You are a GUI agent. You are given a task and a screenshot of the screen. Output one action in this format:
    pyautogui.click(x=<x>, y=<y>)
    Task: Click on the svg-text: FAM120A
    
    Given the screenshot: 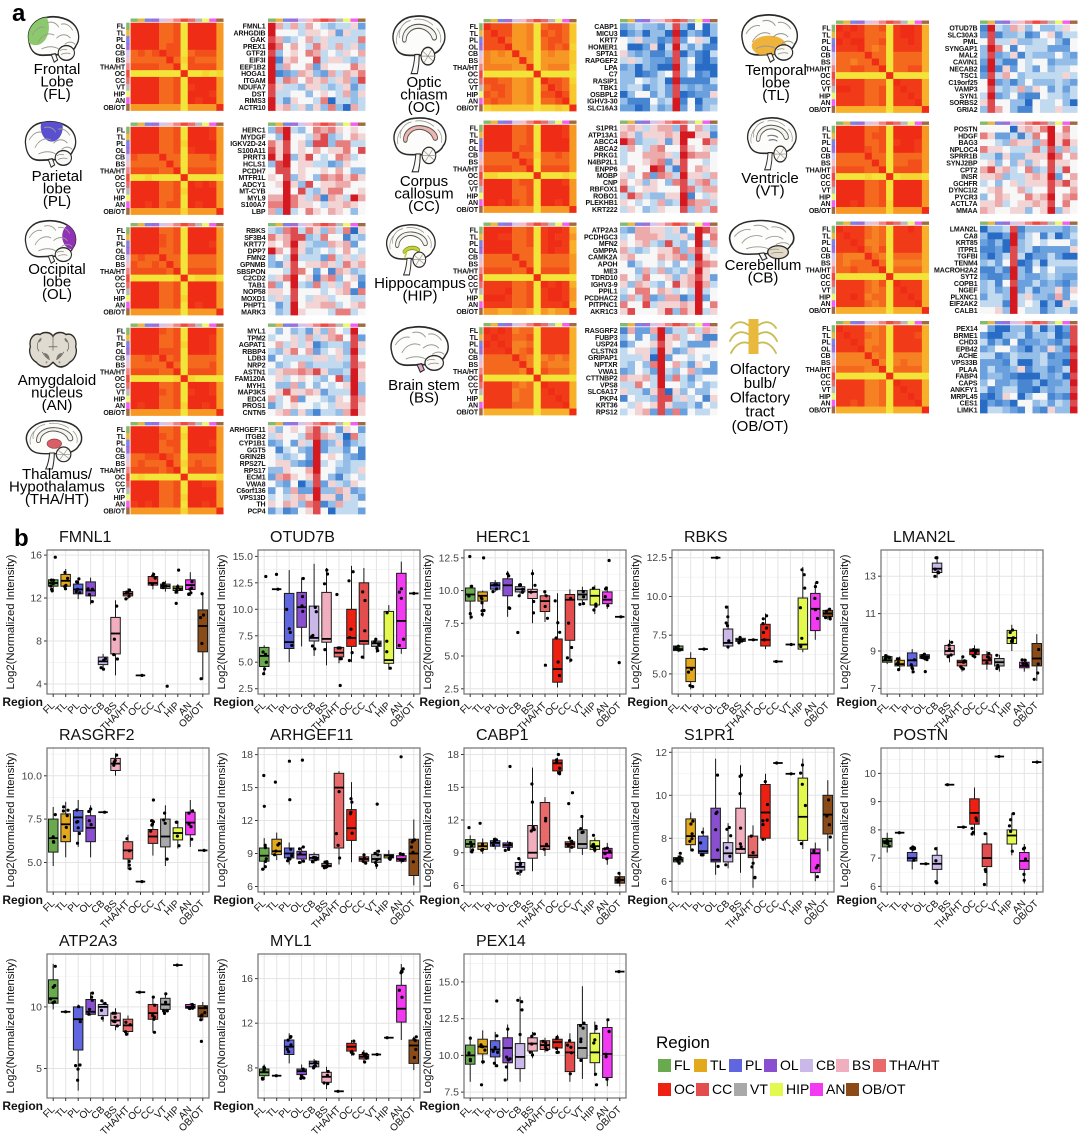 What is the action you would take?
    pyautogui.click(x=250, y=379)
    